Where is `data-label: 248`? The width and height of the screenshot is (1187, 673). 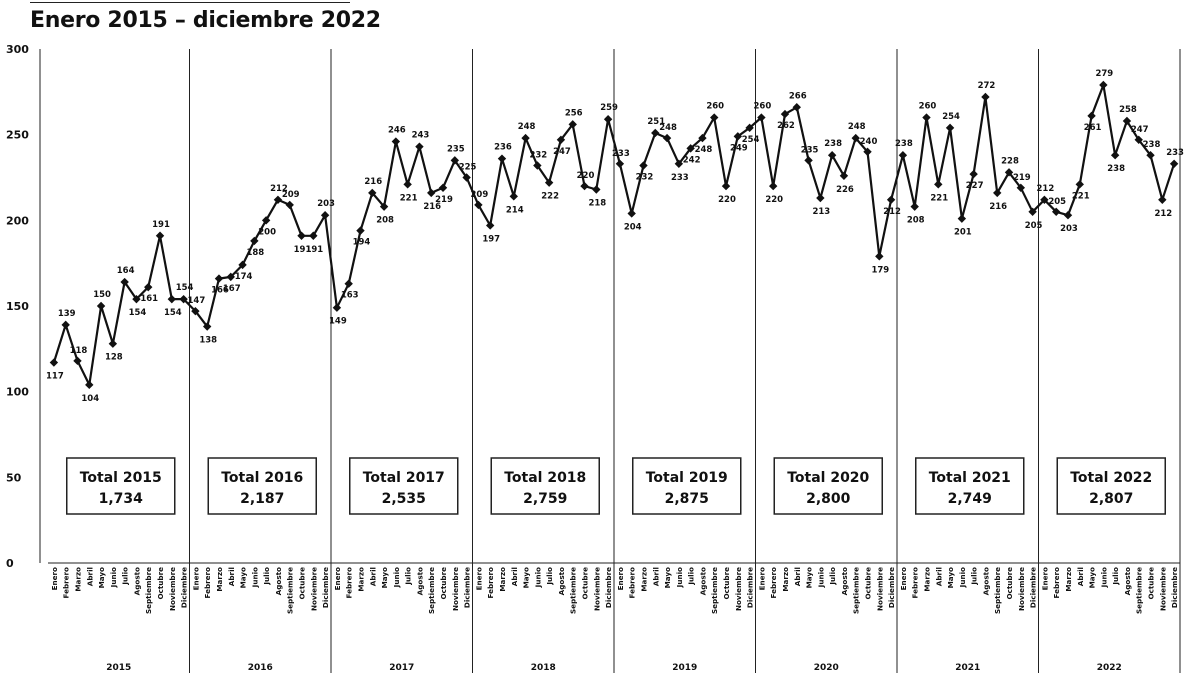 data-label: 248 is located at coordinates (857, 127).